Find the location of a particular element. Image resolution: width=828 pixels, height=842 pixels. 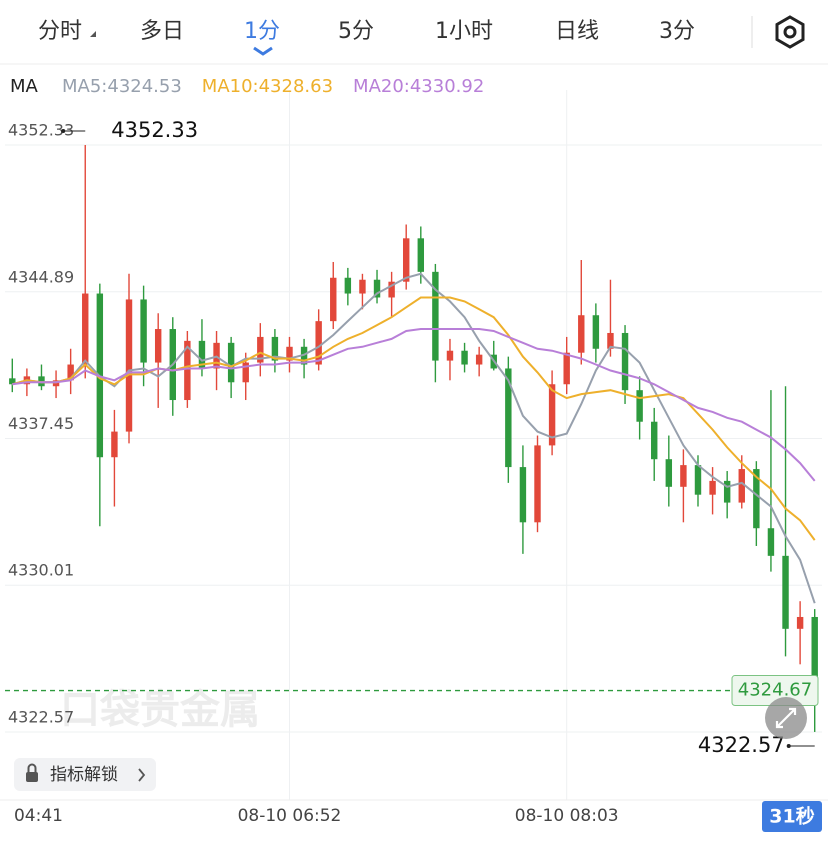

tab: 3分 is located at coordinates (677, 31).